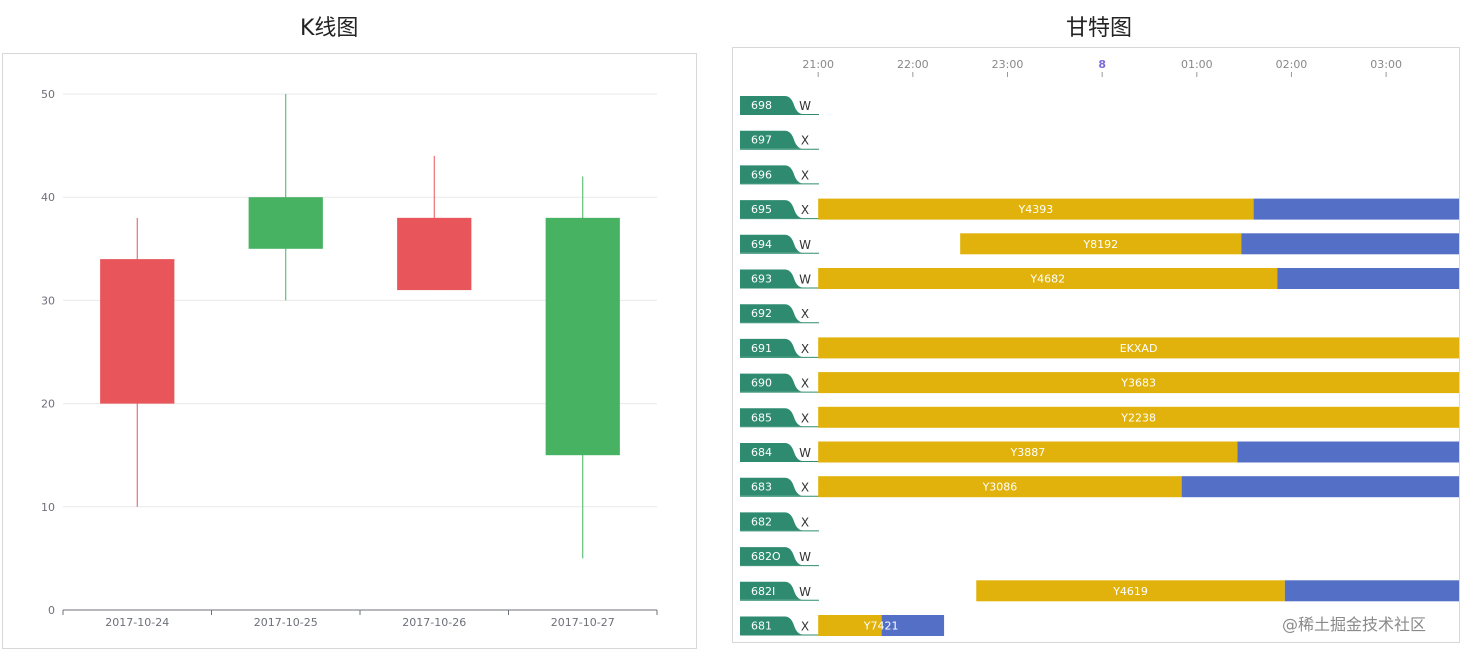 The height and width of the screenshot is (650, 1460). I want to click on gantt-row: 691 X EKXAD, so click(1099, 348).